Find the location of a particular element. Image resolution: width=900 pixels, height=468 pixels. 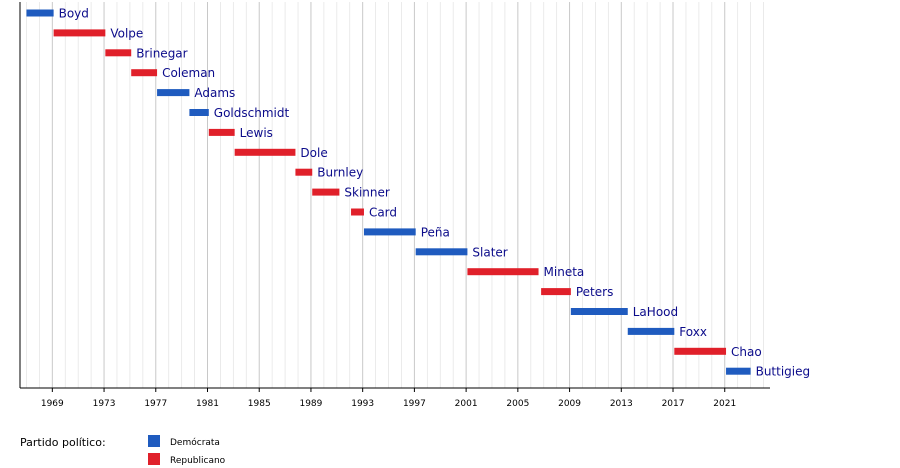

x-tick-label: 1985 is located at coordinates (259, 404).